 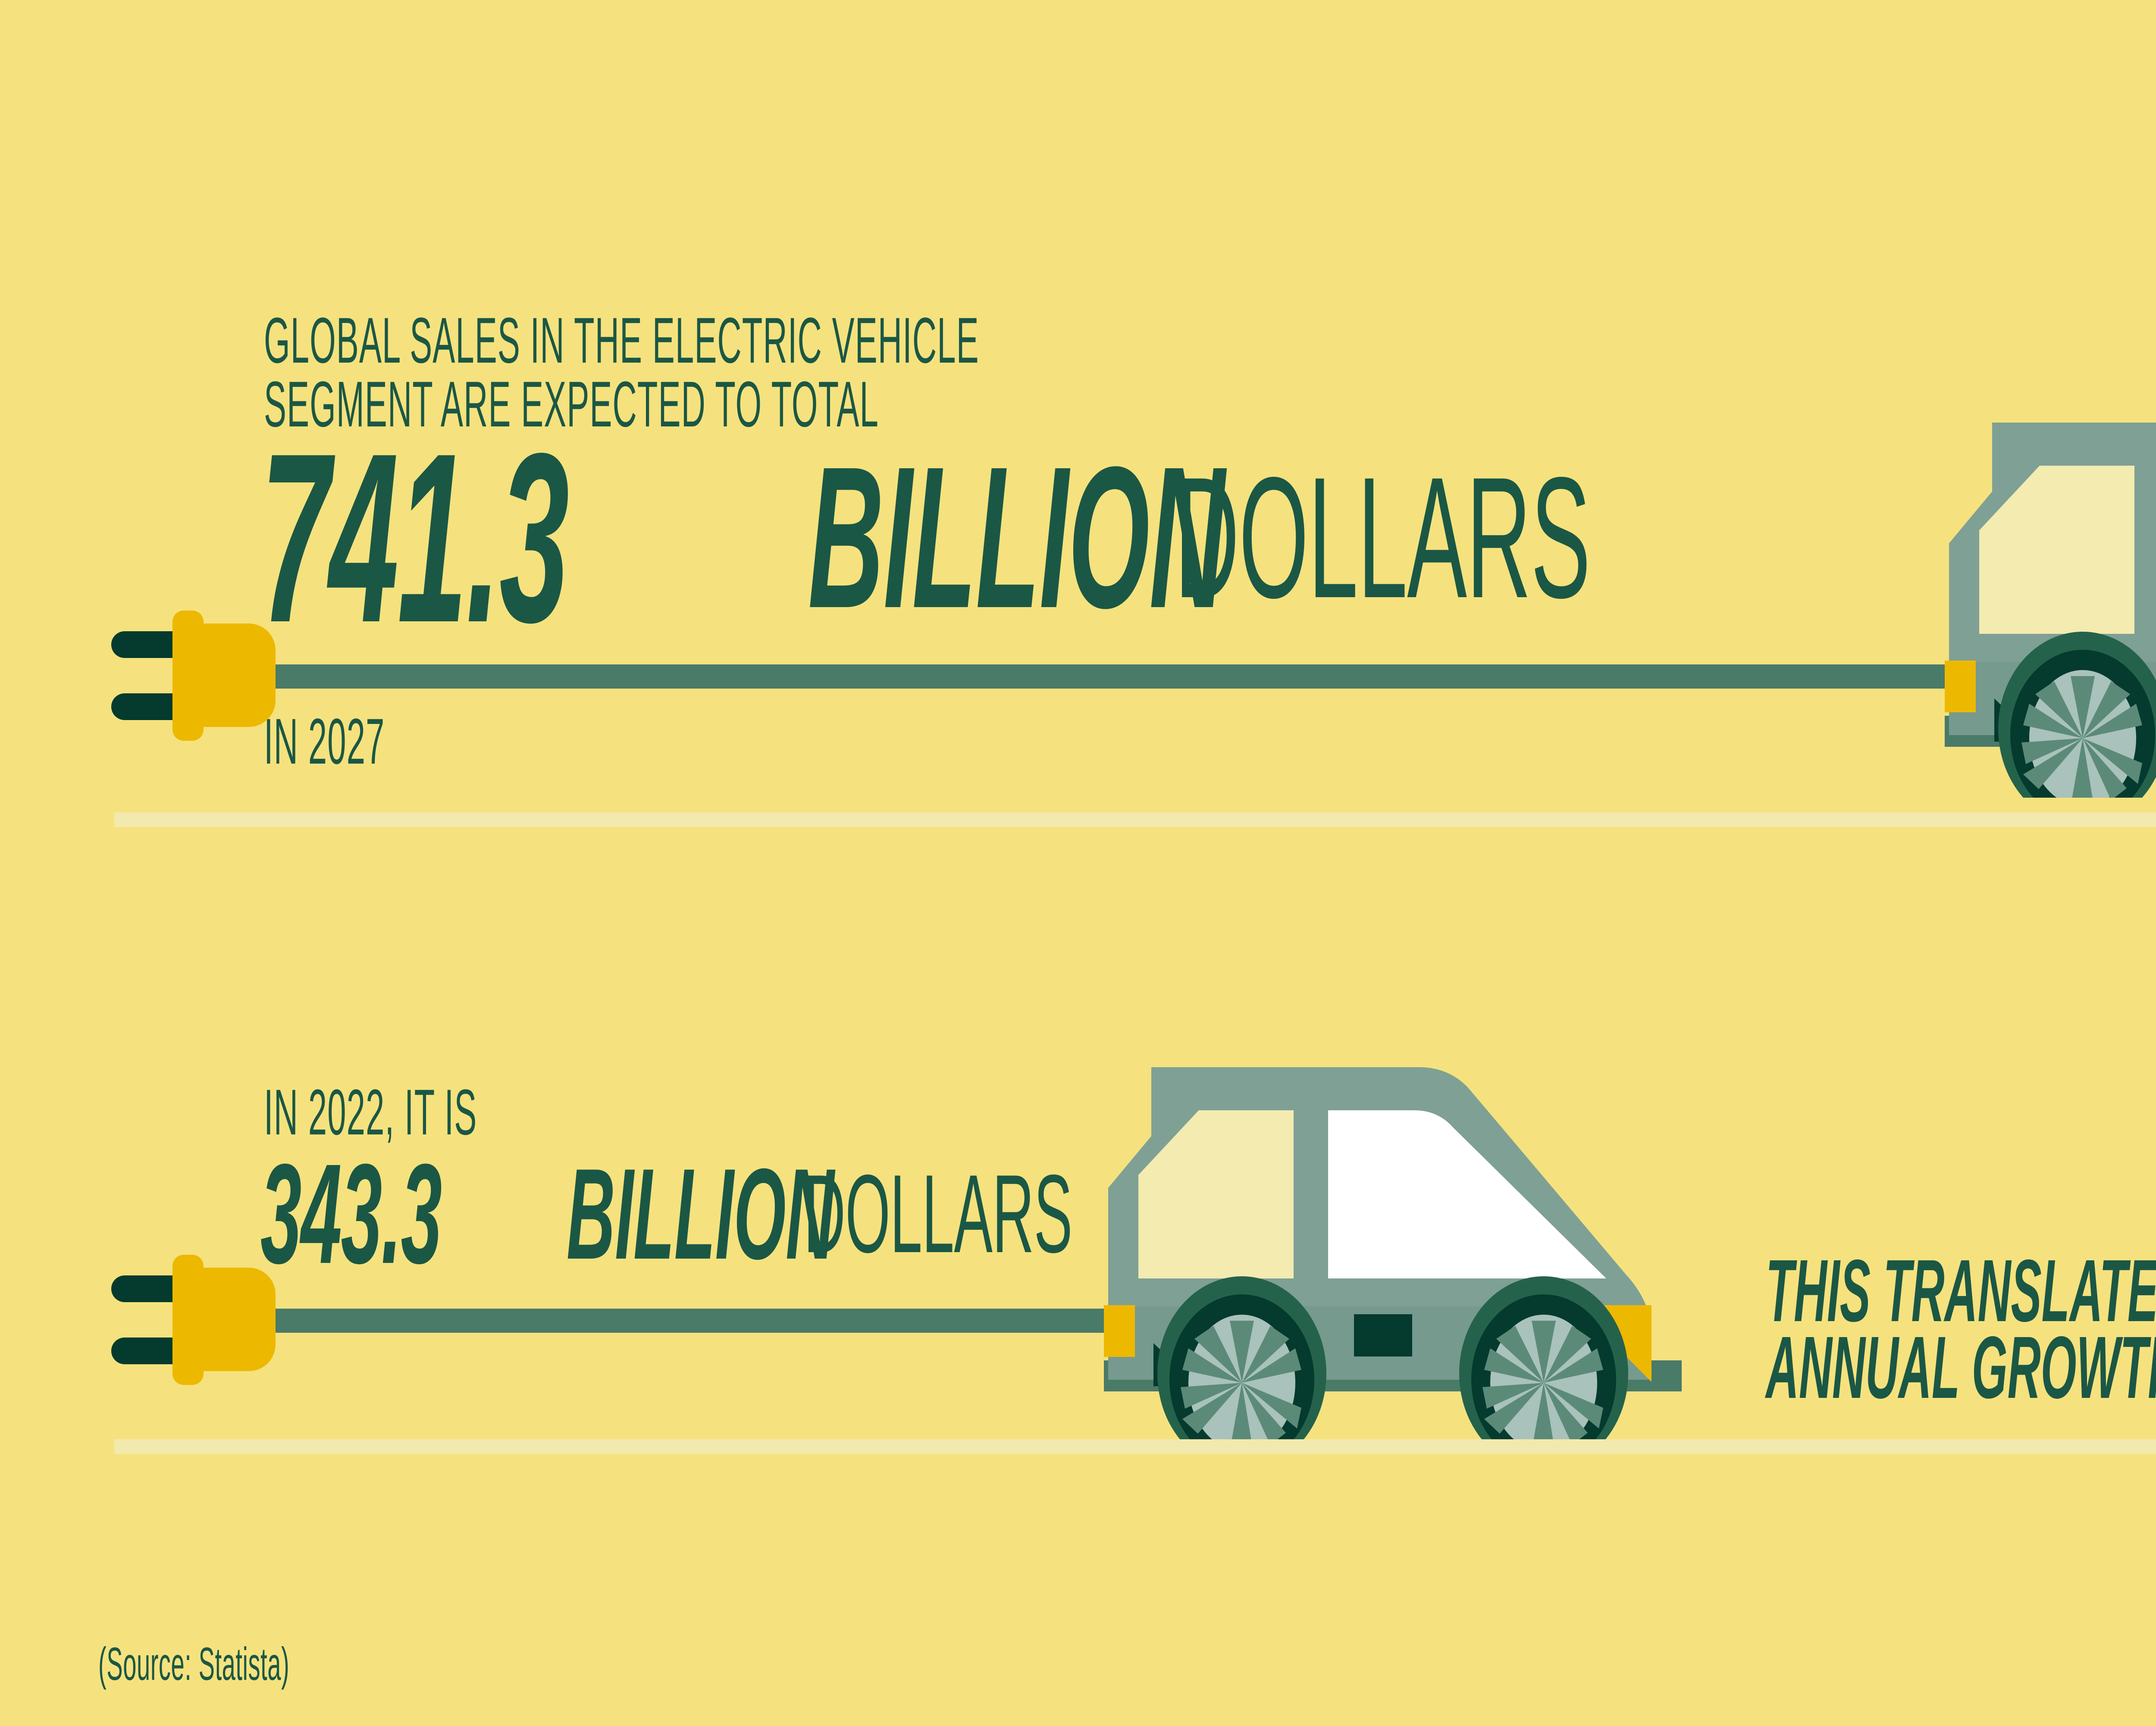 I want to click on growth-note-line-1: THIS TRANSLATES TO AN, so click(x=1961, y=1291).